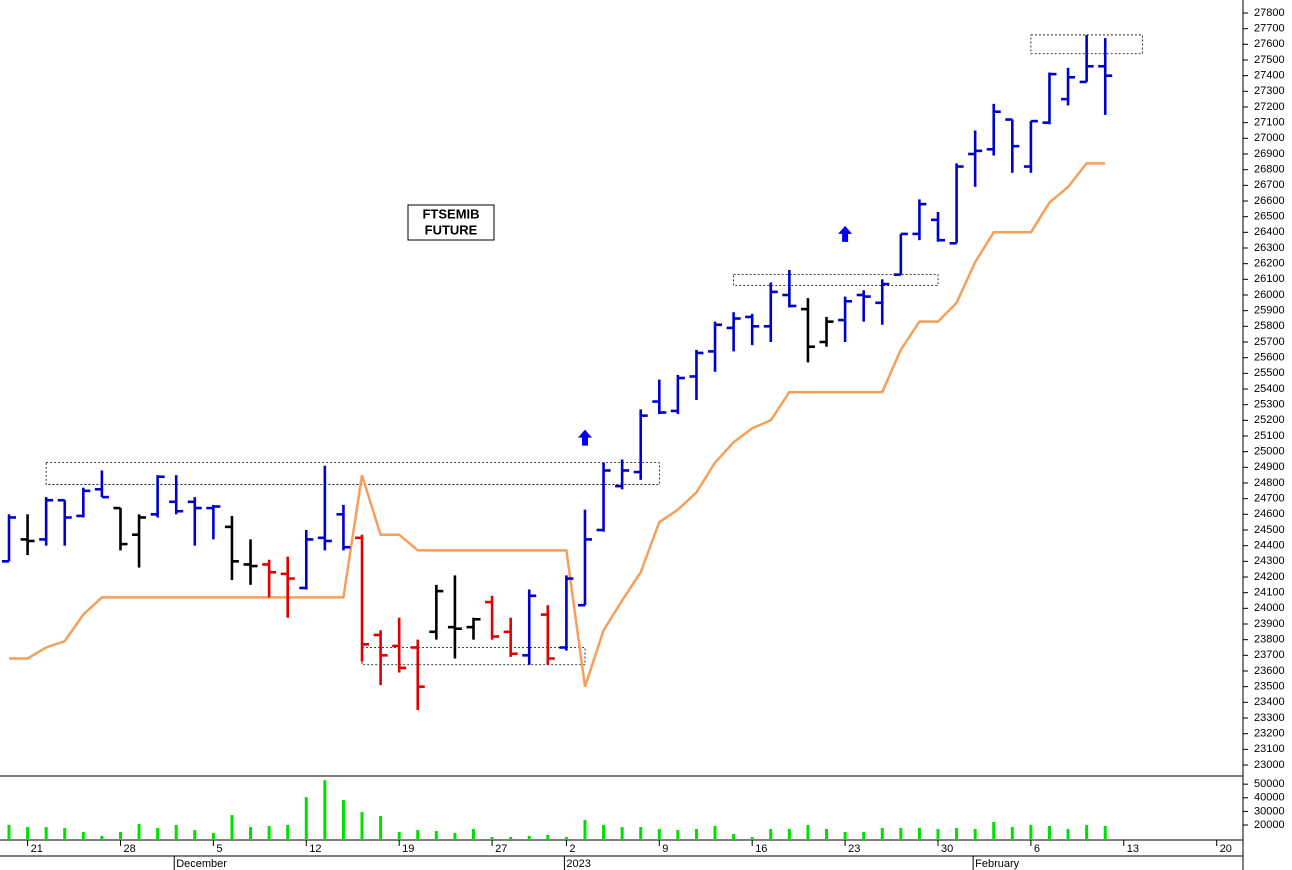 The height and width of the screenshot is (870, 1292). I want to click on y-tick-label: 24300, so click(1269, 561).